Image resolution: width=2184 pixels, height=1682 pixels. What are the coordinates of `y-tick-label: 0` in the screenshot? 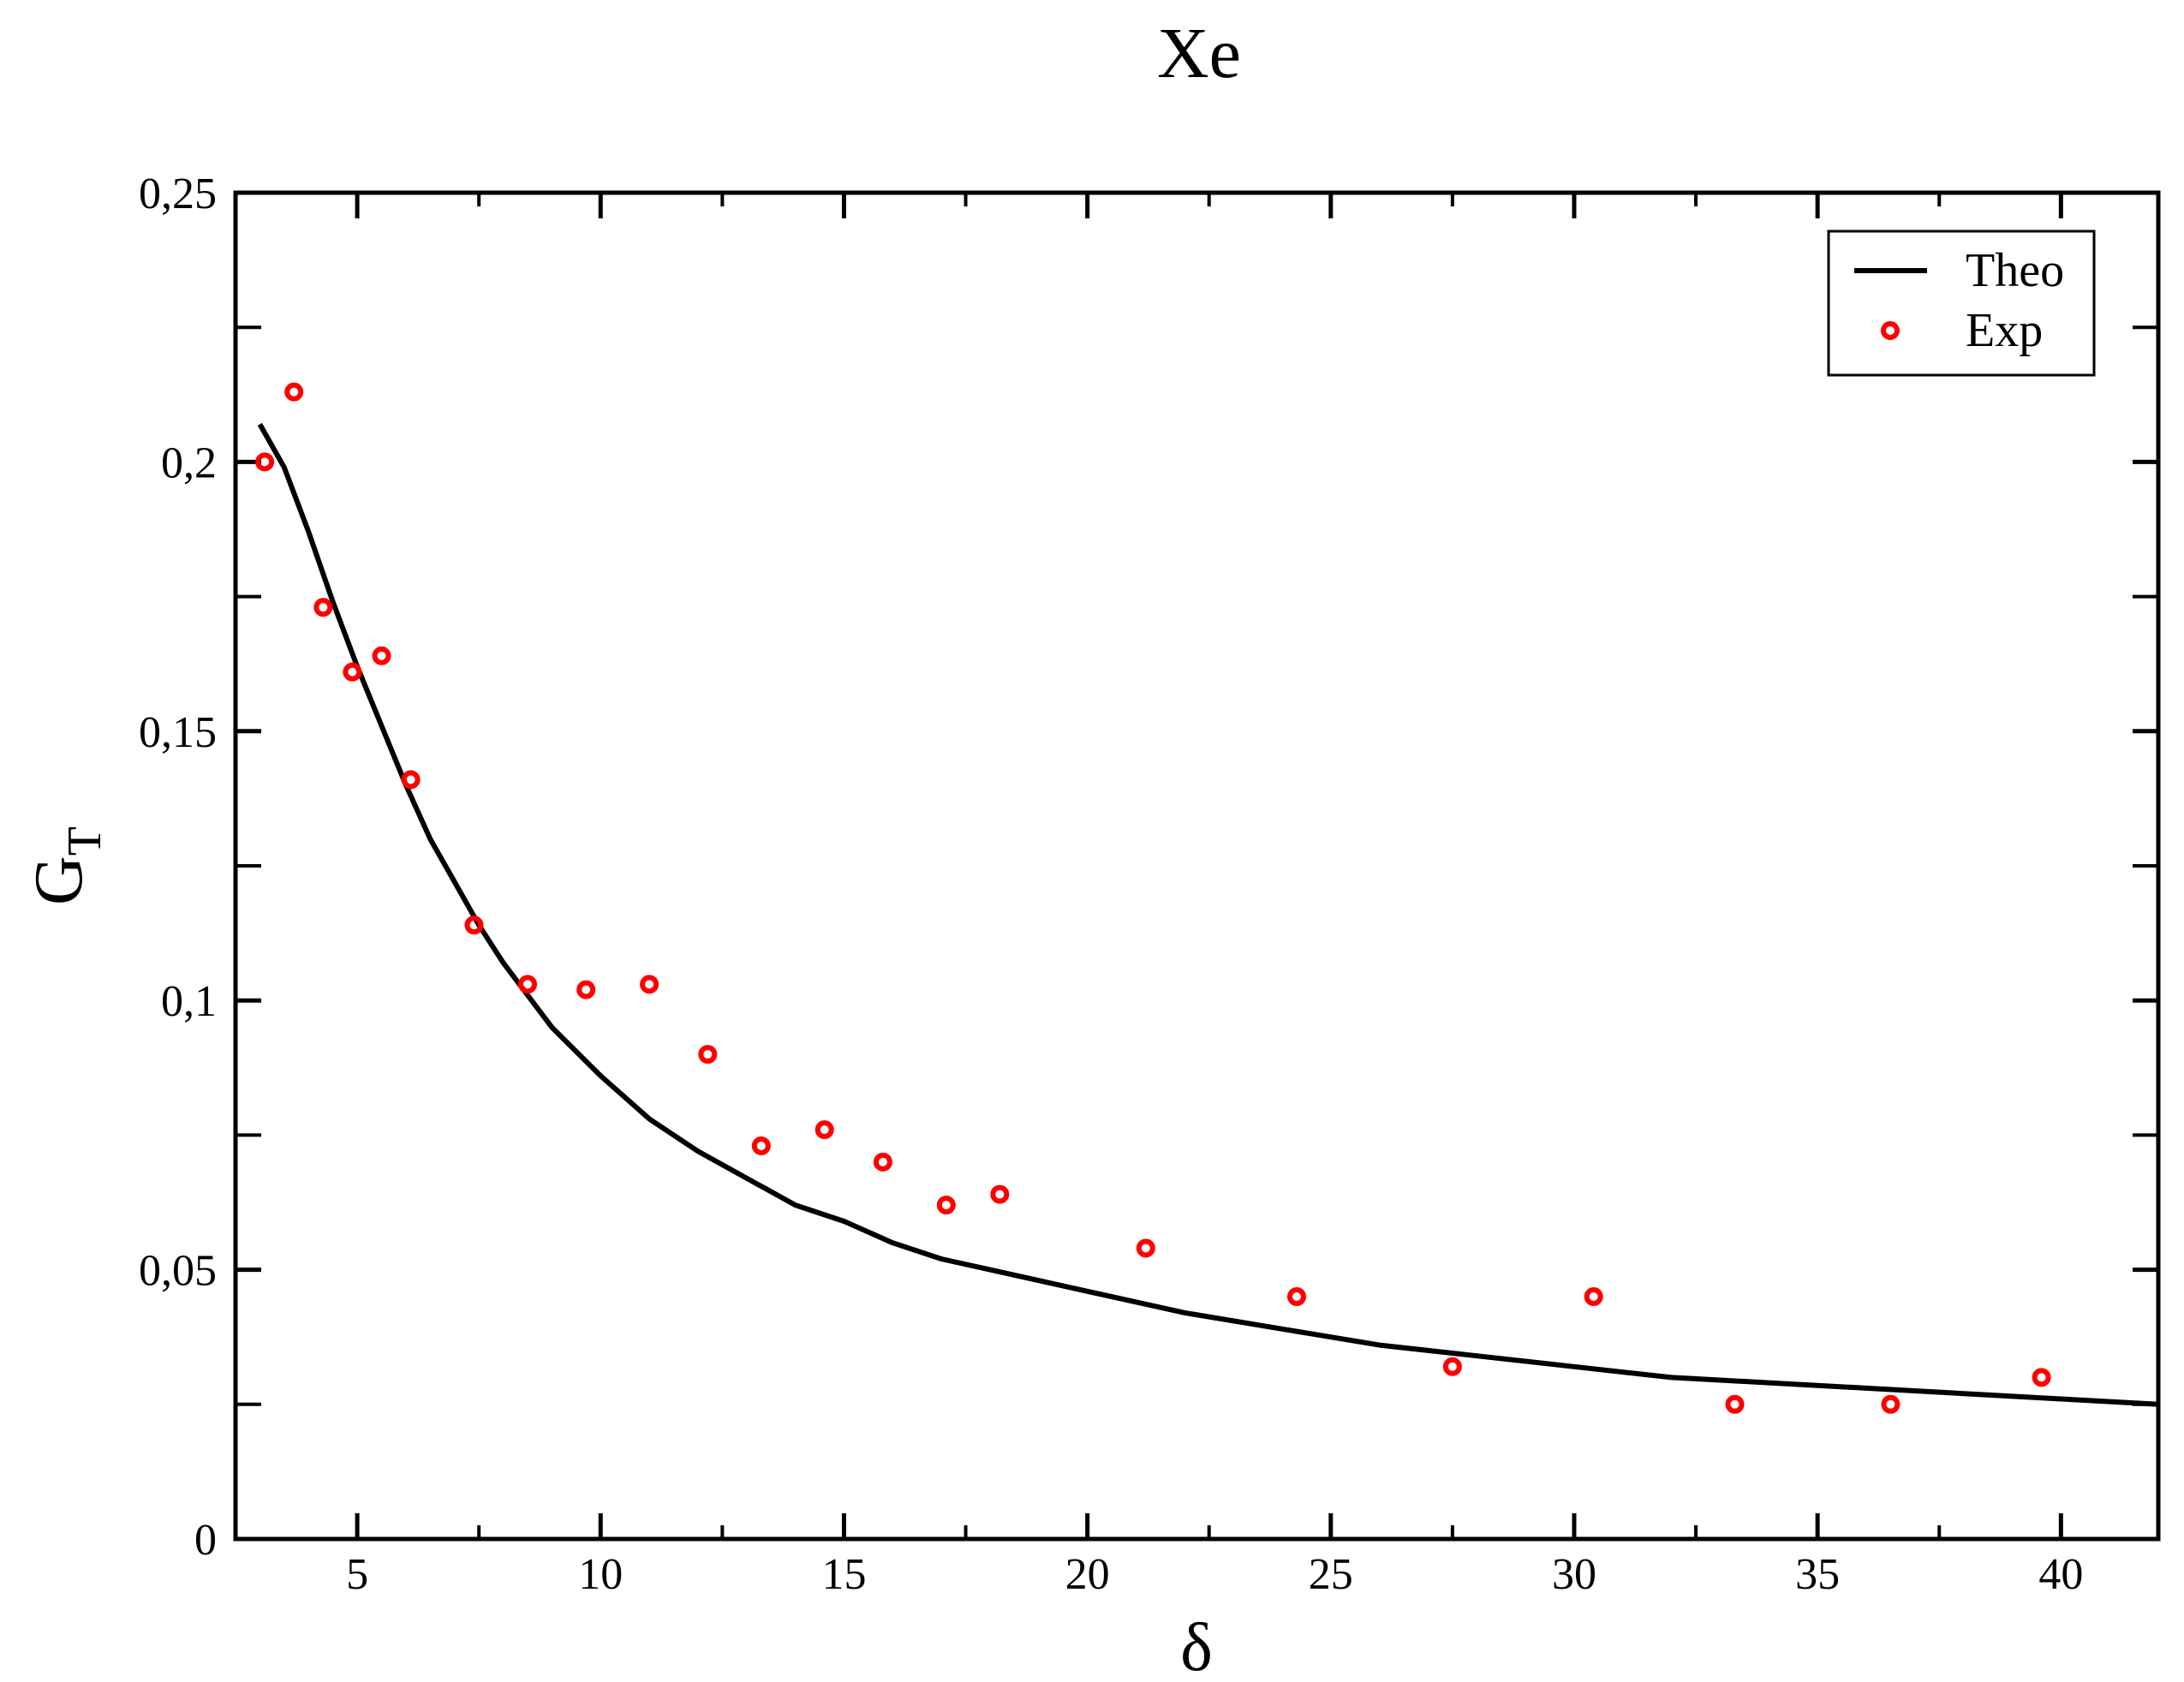 It's located at (205, 1540).